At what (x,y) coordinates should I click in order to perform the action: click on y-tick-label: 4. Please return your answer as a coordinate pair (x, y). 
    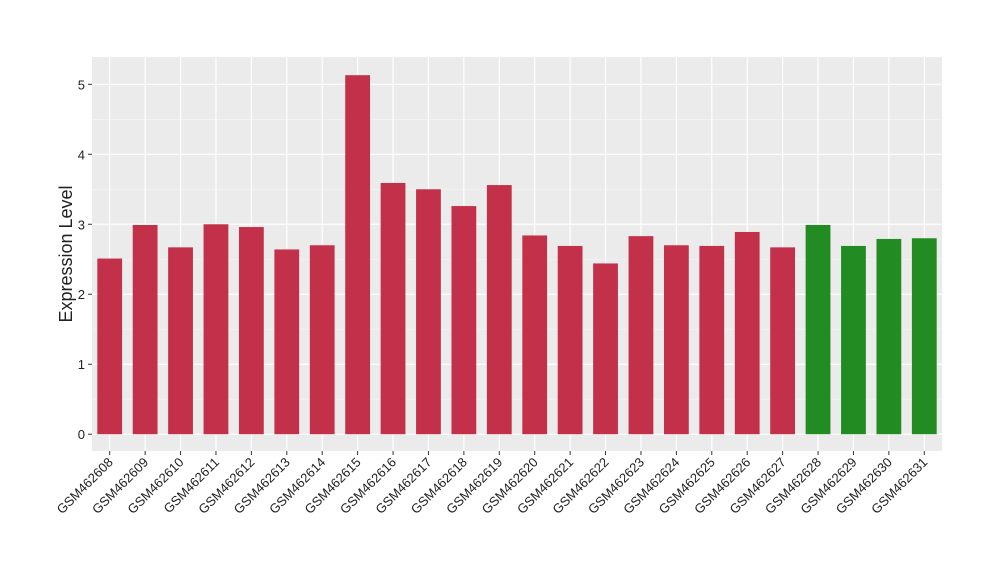
    Looking at the image, I should click on (81, 154).